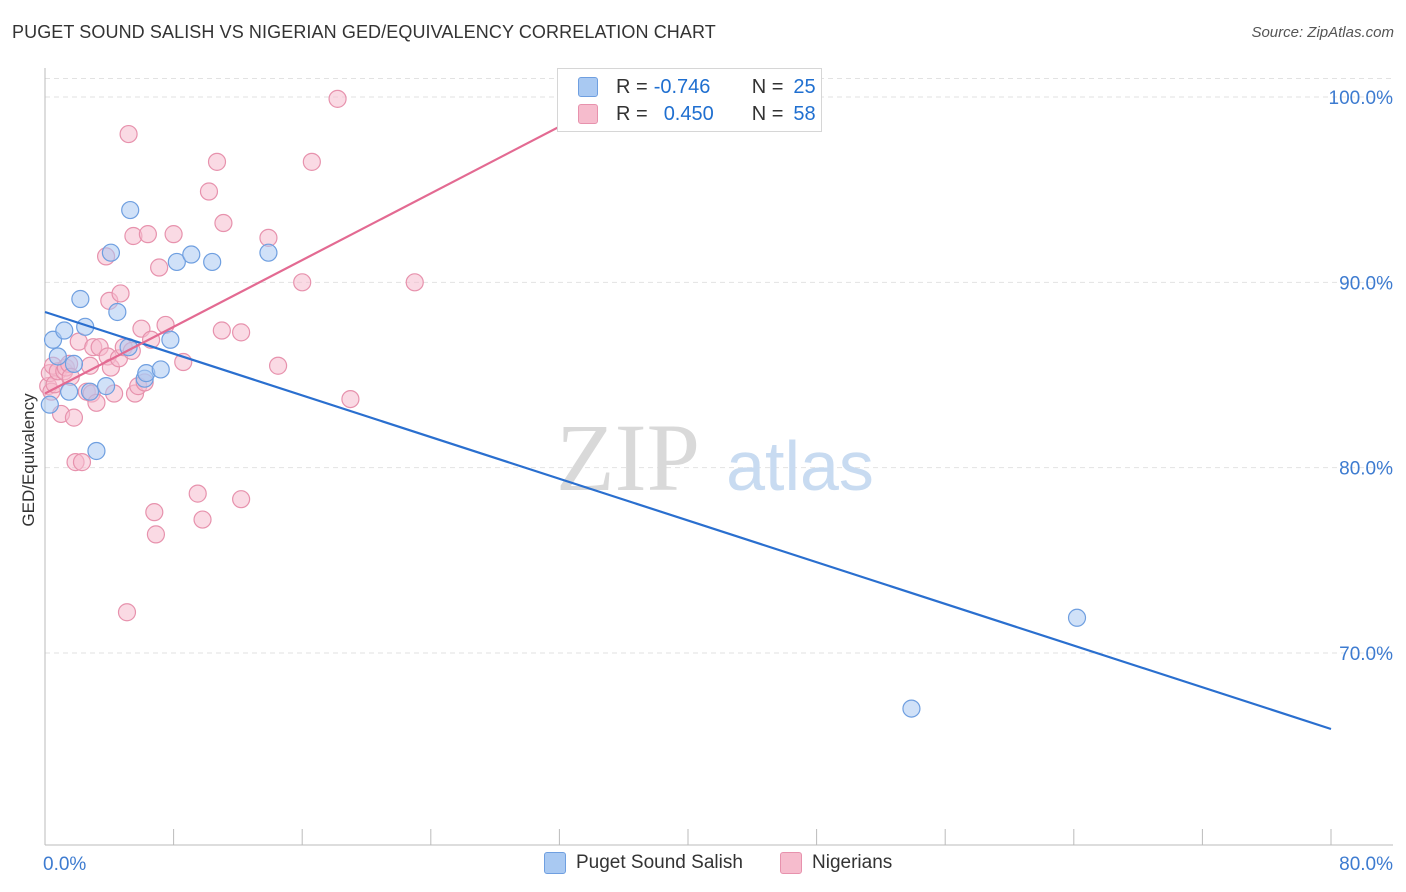  Describe the element at coordinates (334, 243) in the screenshot. I see `nigerian-trend-line` at that location.